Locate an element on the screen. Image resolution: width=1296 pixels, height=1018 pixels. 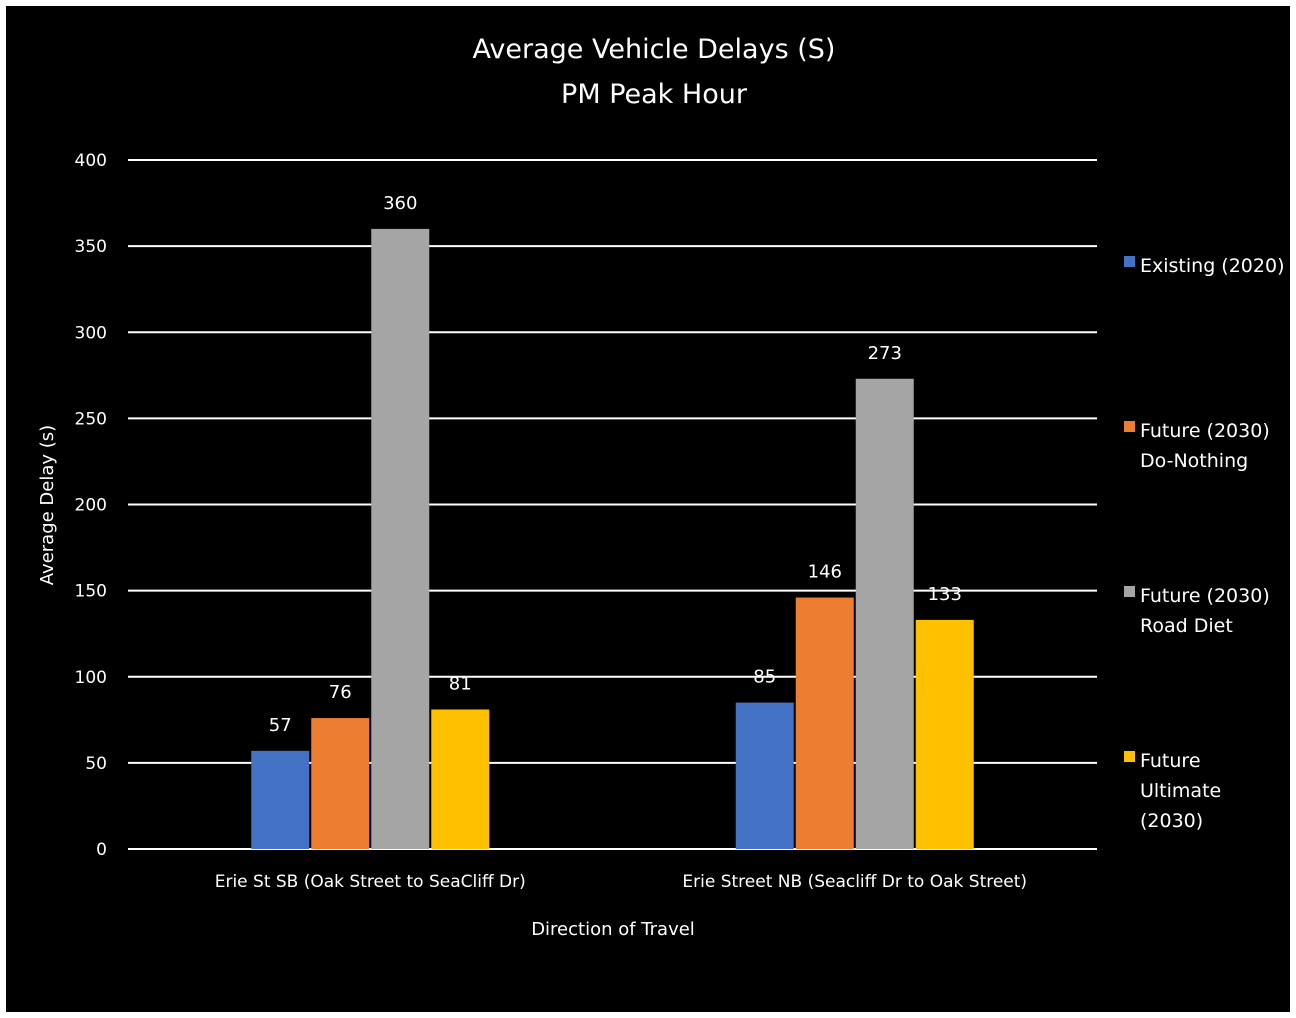
chart-title-line-1: Average Vehicle Delays (S) is located at coordinates (654, 49).